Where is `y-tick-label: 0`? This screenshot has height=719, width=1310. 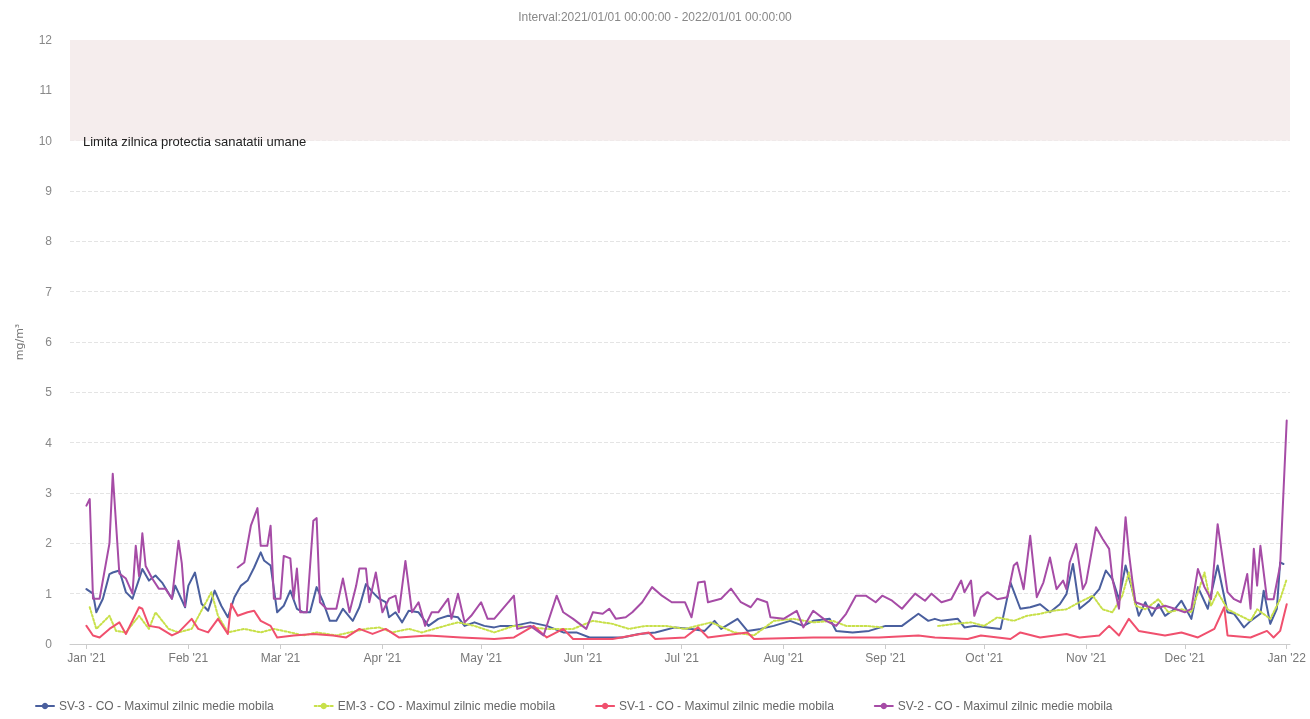 y-tick-label: 0 is located at coordinates (49, 644).